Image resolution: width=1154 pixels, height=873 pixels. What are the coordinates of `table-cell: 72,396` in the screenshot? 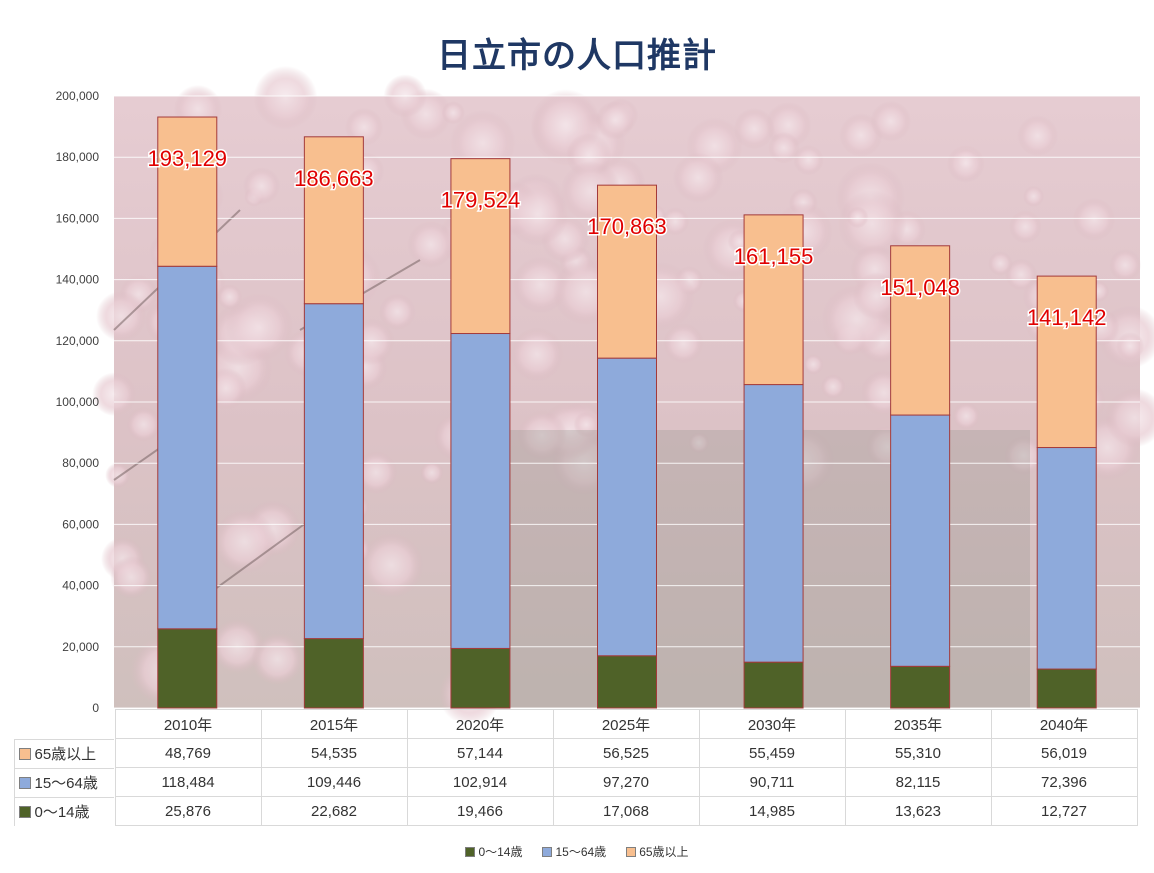 It's located at (1064, 782).